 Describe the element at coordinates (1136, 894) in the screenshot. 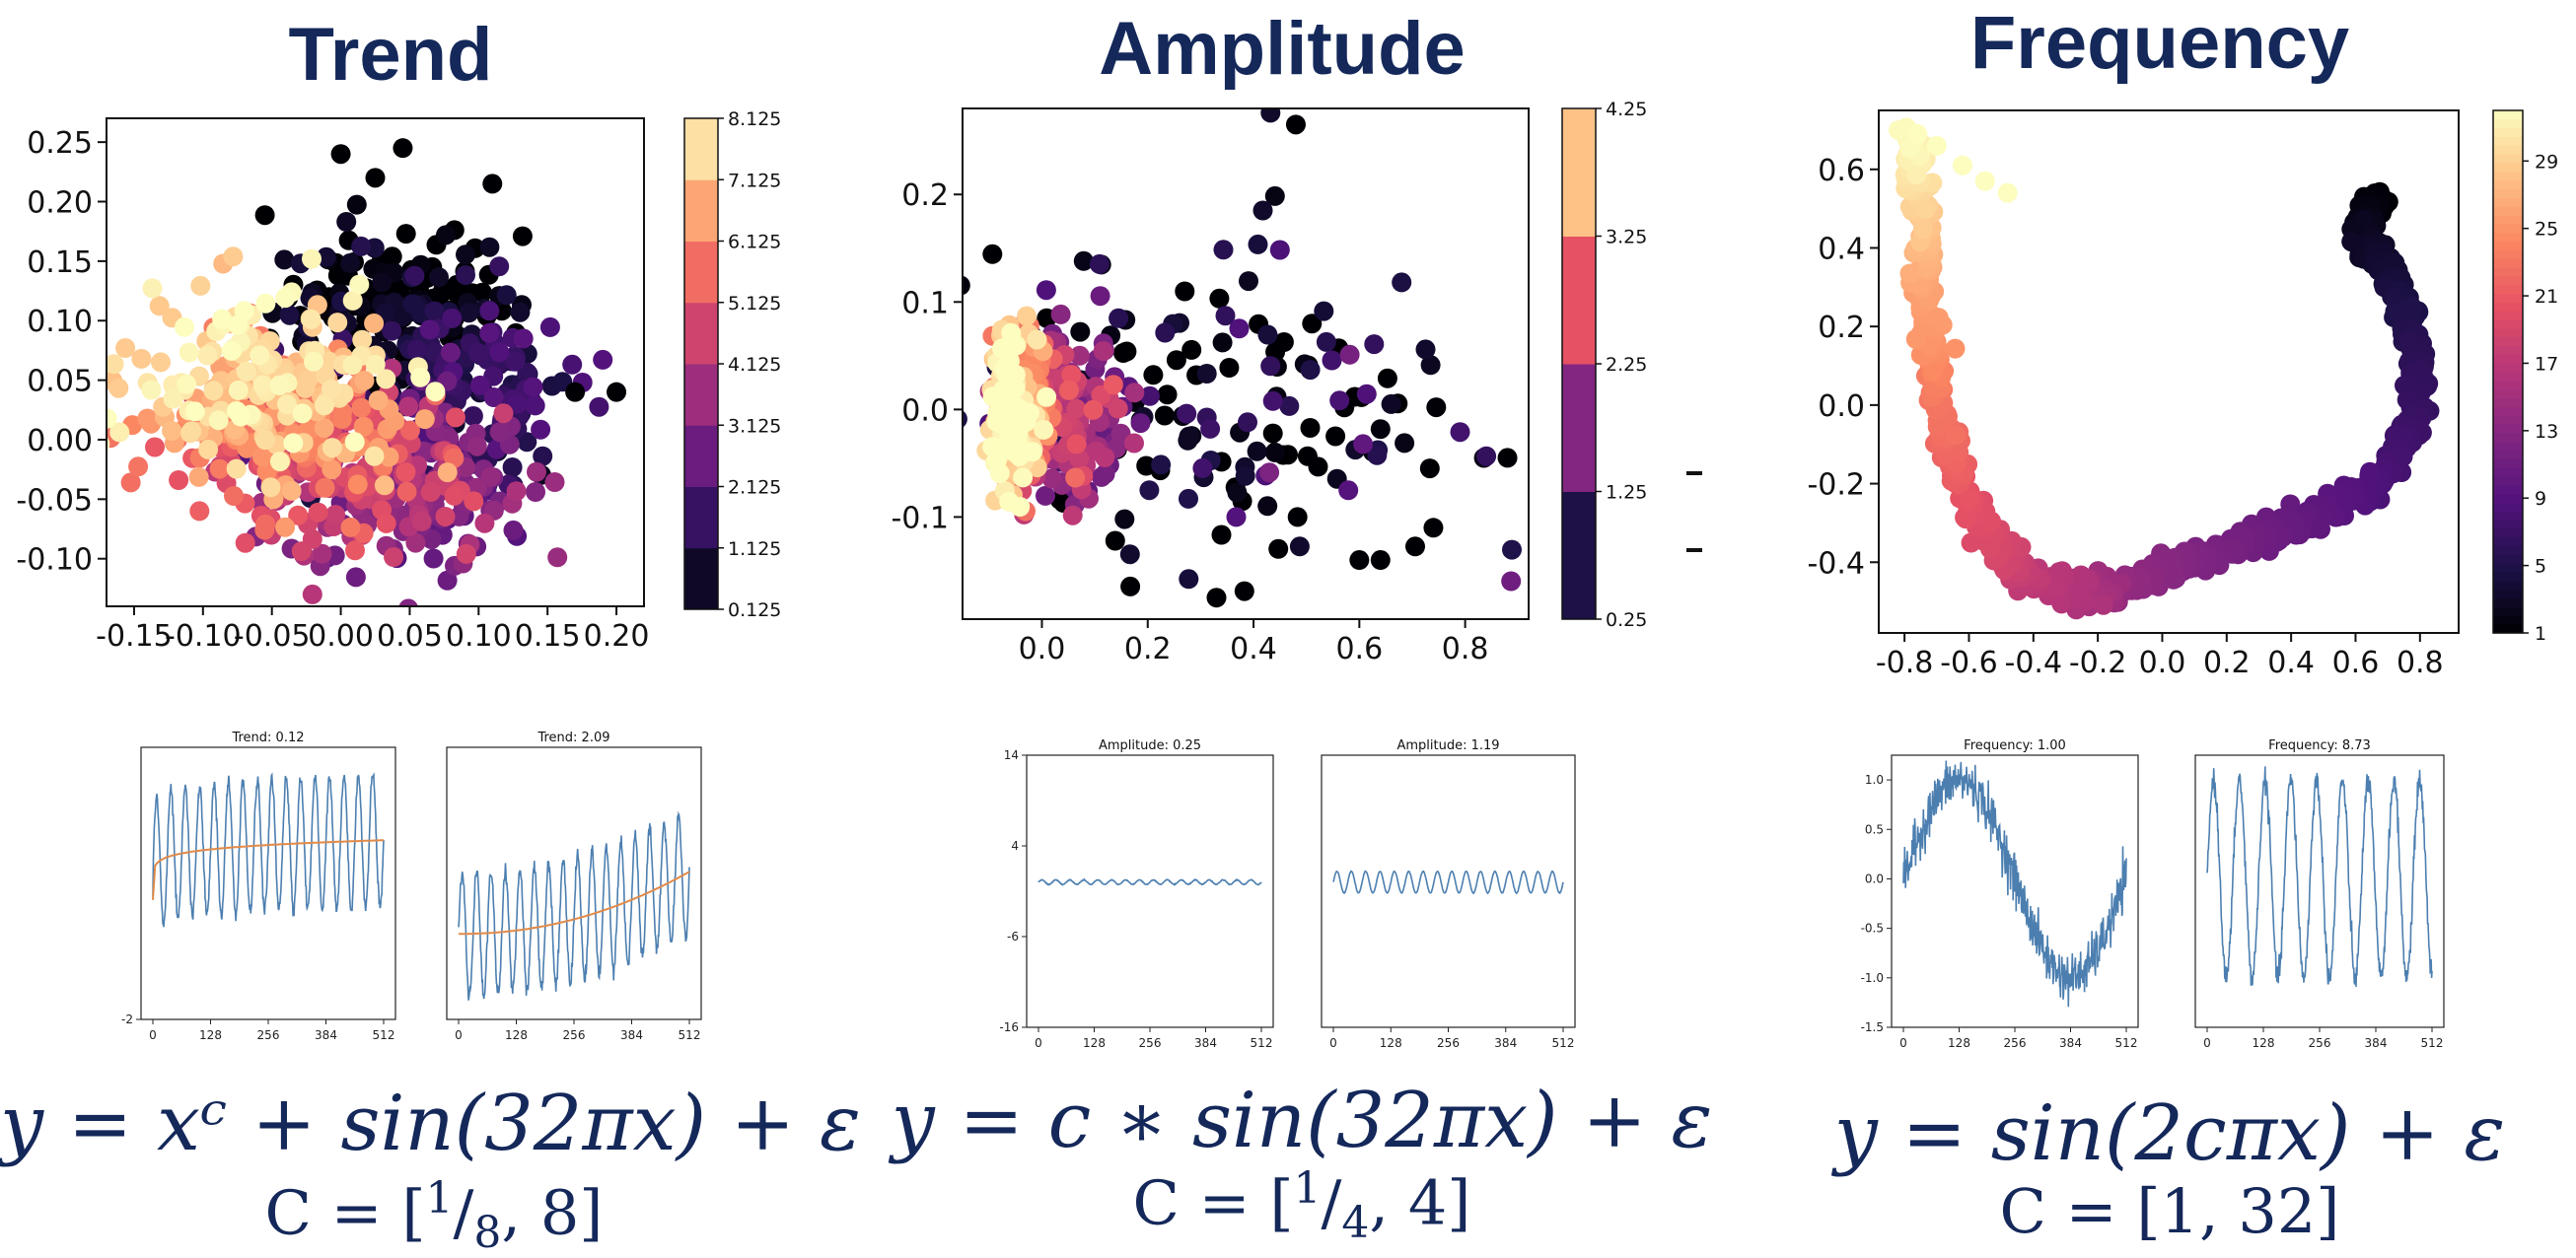

I see `amplitude-sample-low: Amplitude: 0.25 0 128 256 384 512 14 4 -6 -16` at that location.